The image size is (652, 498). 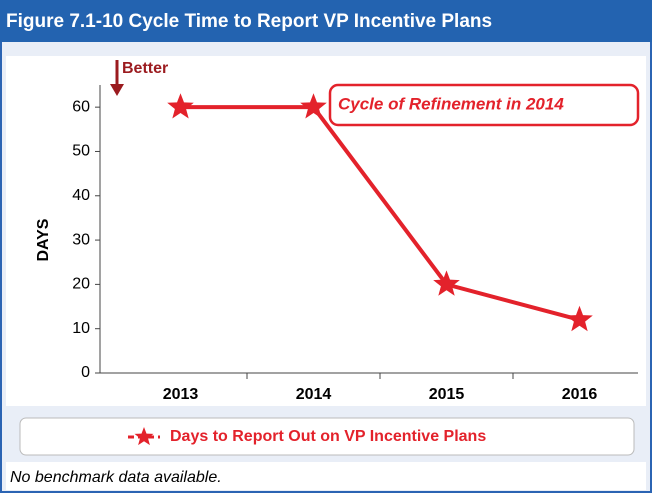 I want to click on legend-box, so click(x=327, y=436).